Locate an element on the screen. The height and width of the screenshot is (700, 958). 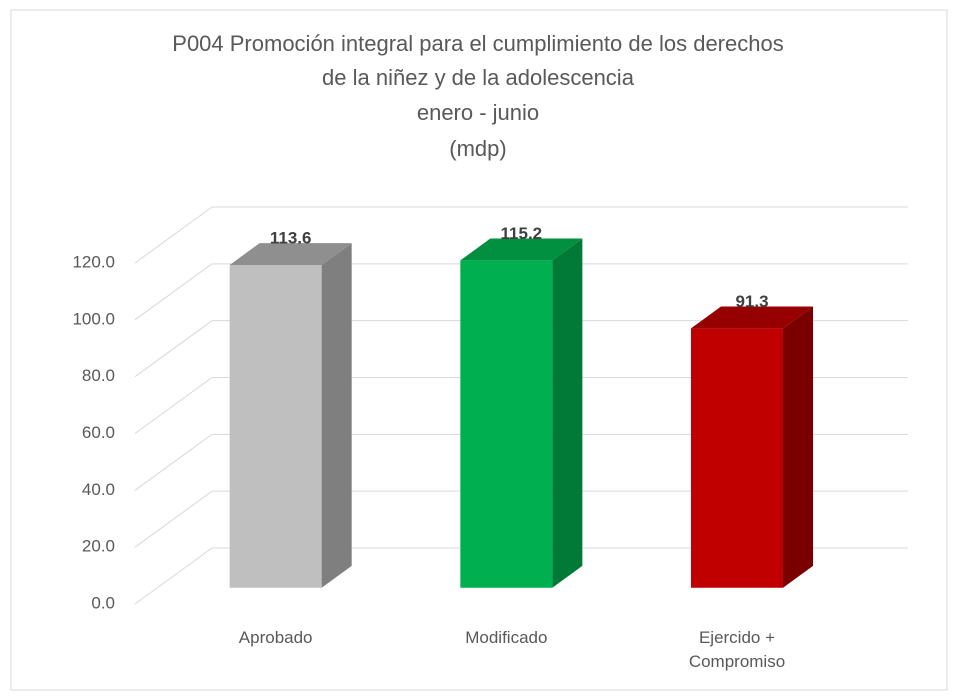
x-tick-label: Modificado is located at coordinates (506, 637).